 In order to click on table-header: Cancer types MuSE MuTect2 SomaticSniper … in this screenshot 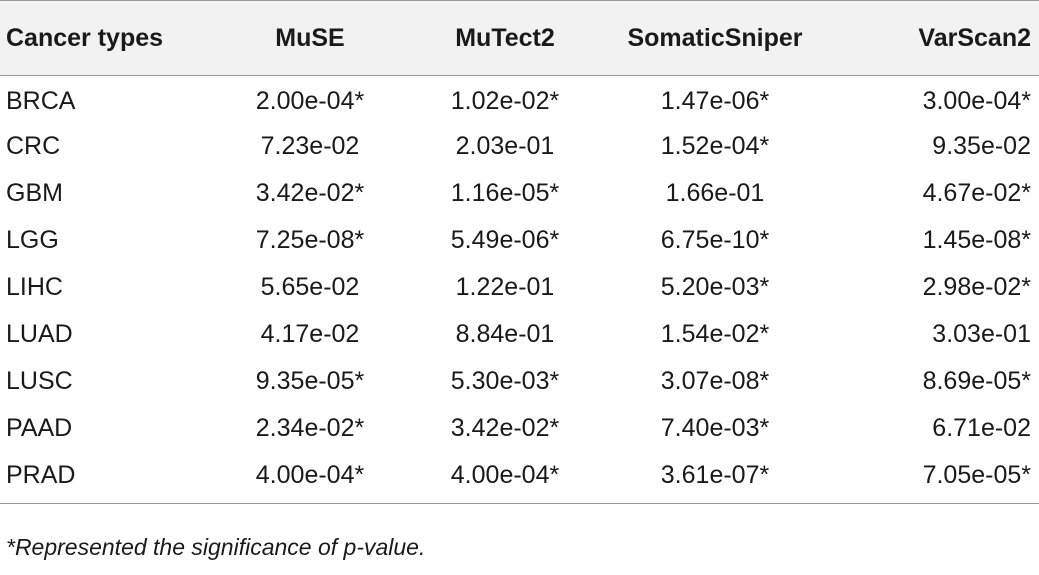, I will do `click(519, 38)`.